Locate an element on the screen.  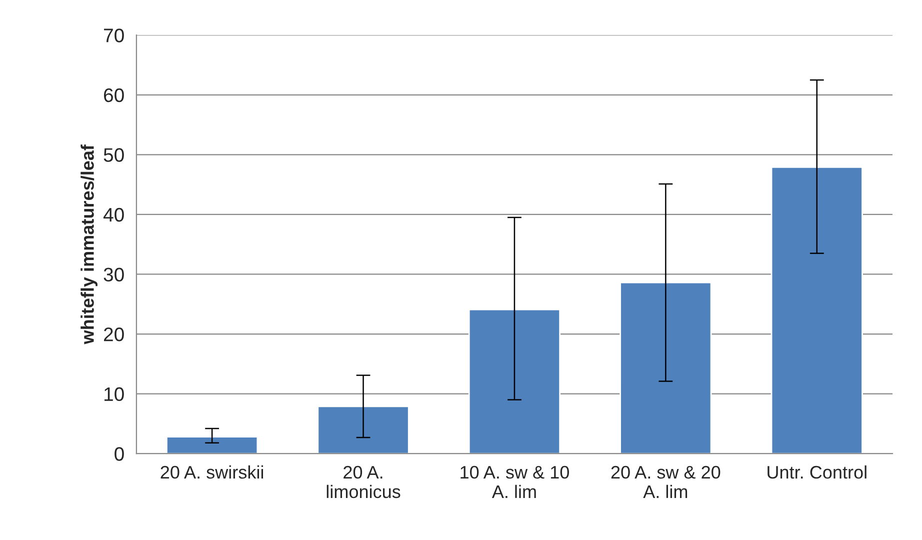
x-tick-label: 20 A. swirskii is located at coordinates (212, 472).